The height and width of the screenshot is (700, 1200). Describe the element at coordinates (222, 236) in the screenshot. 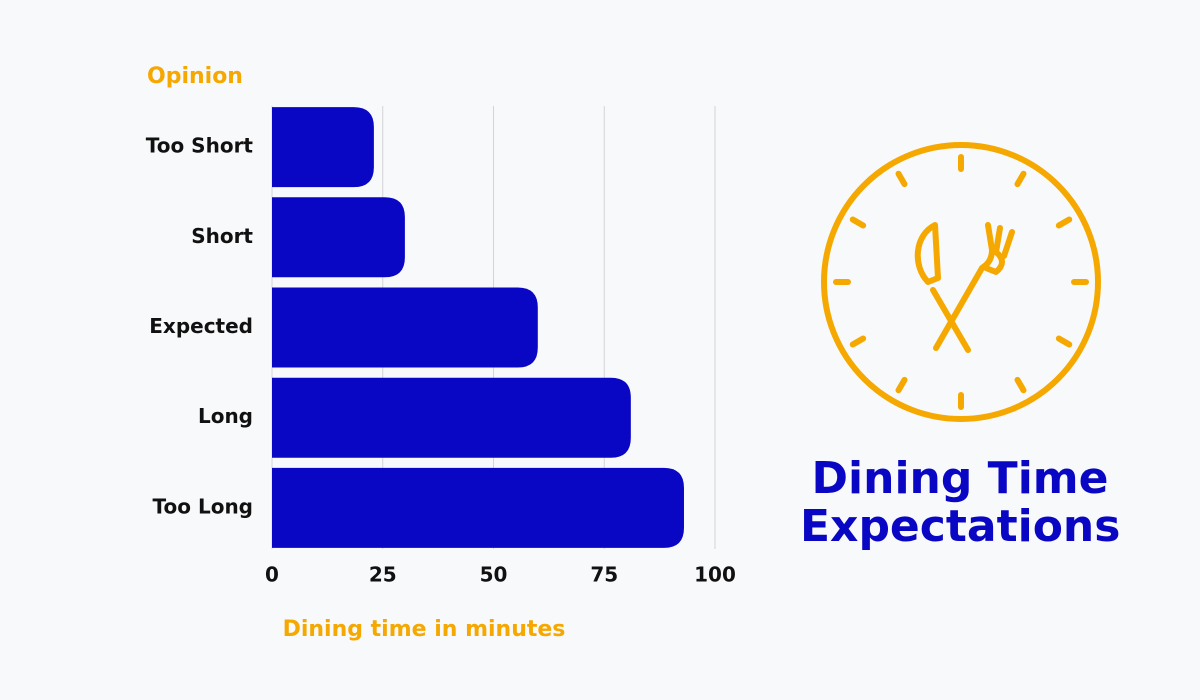

I see `y-tick-label: Short` at that location.